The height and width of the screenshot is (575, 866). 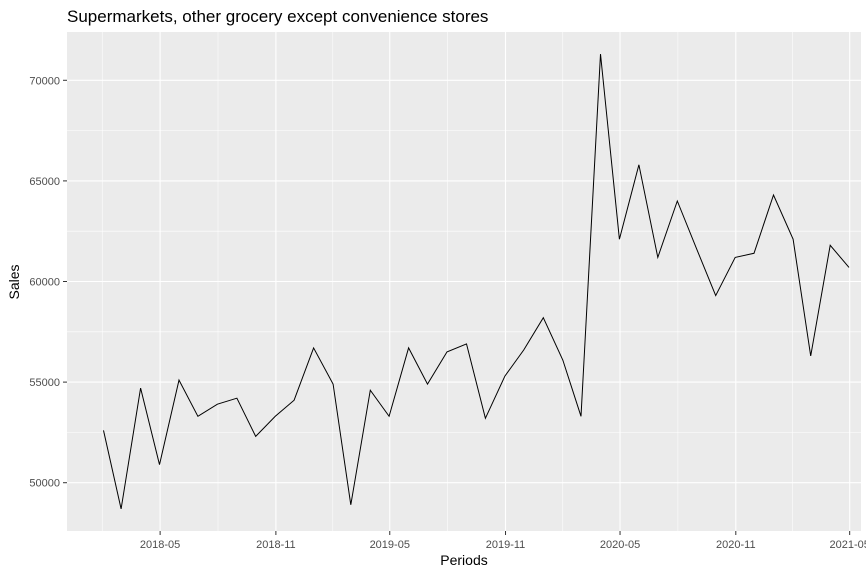 What do you see at coordinates (44, 484) in the screenshot?
I see `y-tick-label: 50000` at bounding box center [44, 484].